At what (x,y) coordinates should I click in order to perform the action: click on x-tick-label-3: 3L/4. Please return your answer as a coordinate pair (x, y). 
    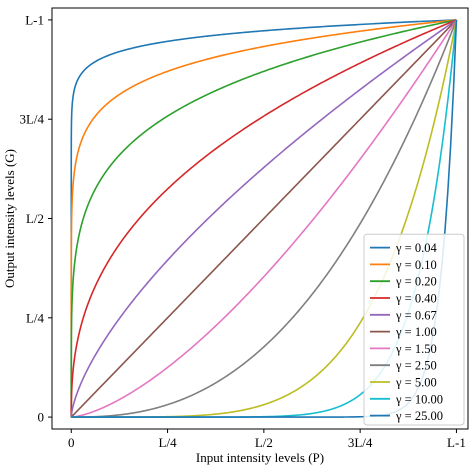
    Looking at the image, I should click on (360, 442).